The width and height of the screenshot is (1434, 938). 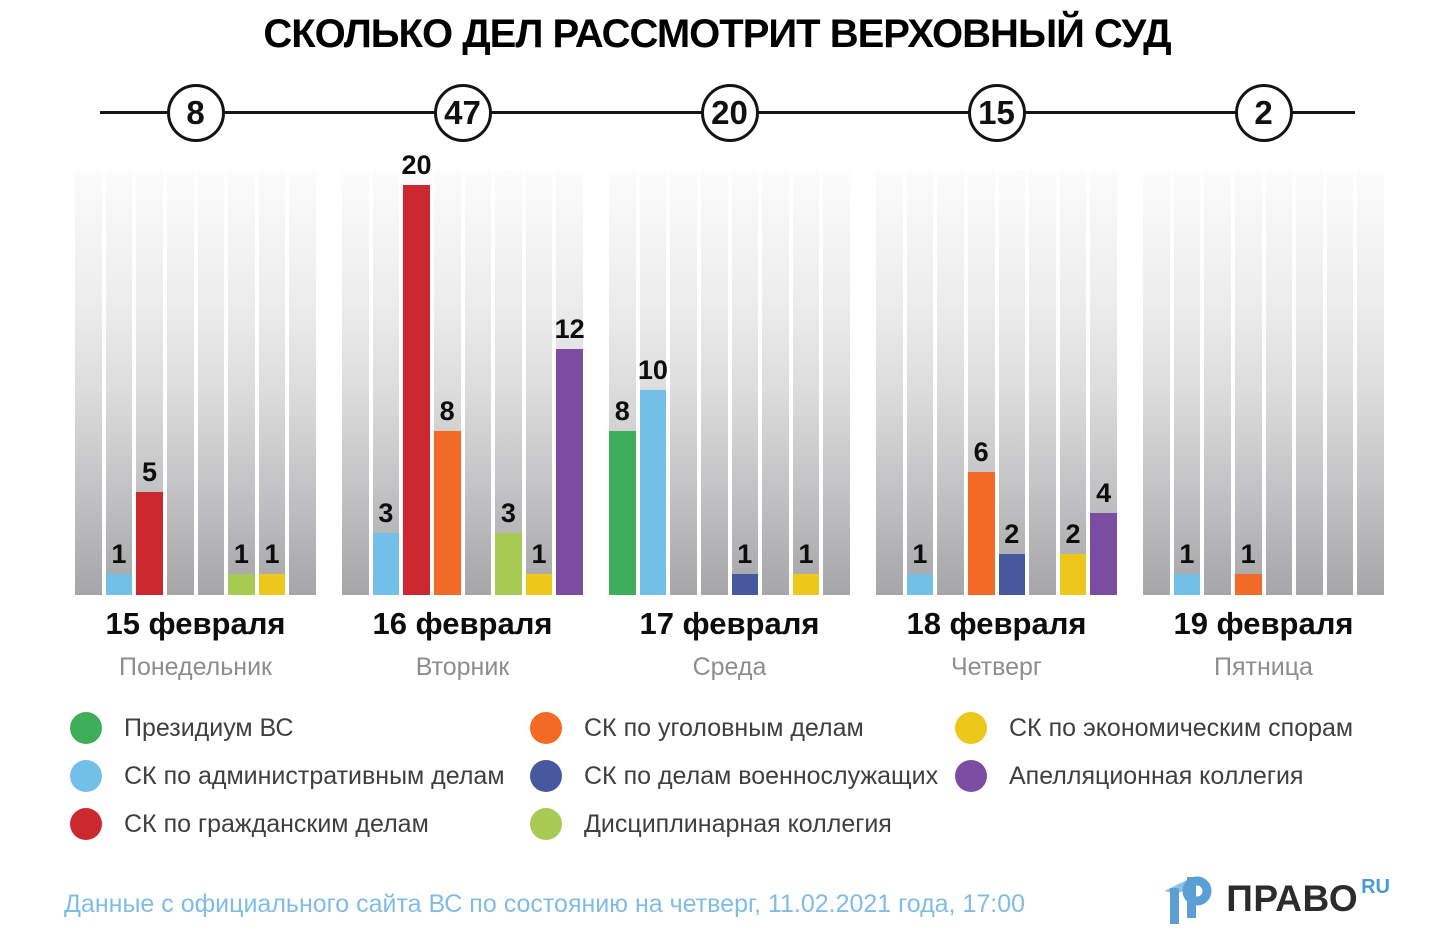 I want to click on day-weekday: Пятница, so click(x=1263, y=666).